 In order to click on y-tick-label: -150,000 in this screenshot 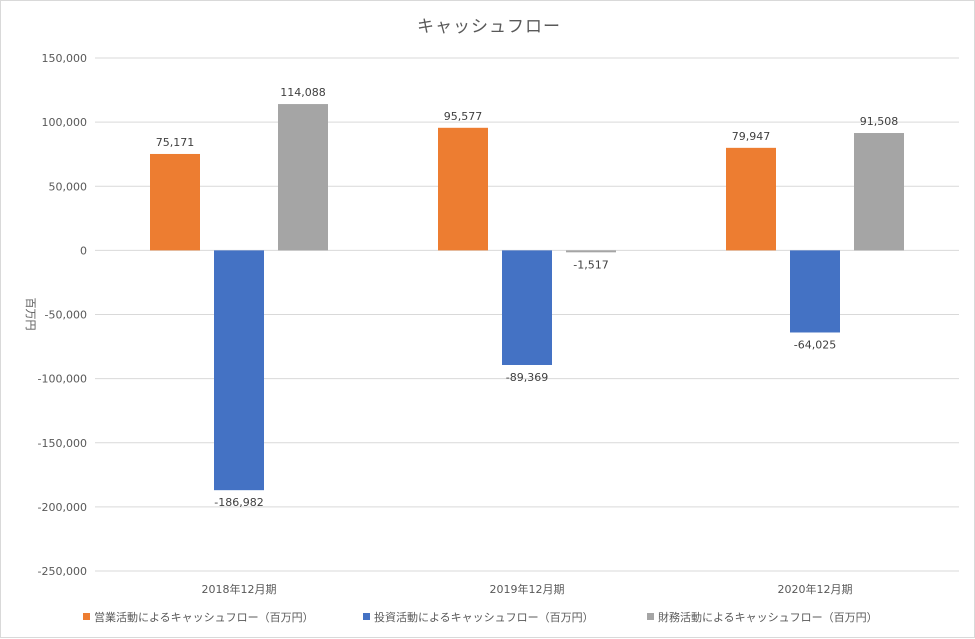, I will do `click(62, 443)`.